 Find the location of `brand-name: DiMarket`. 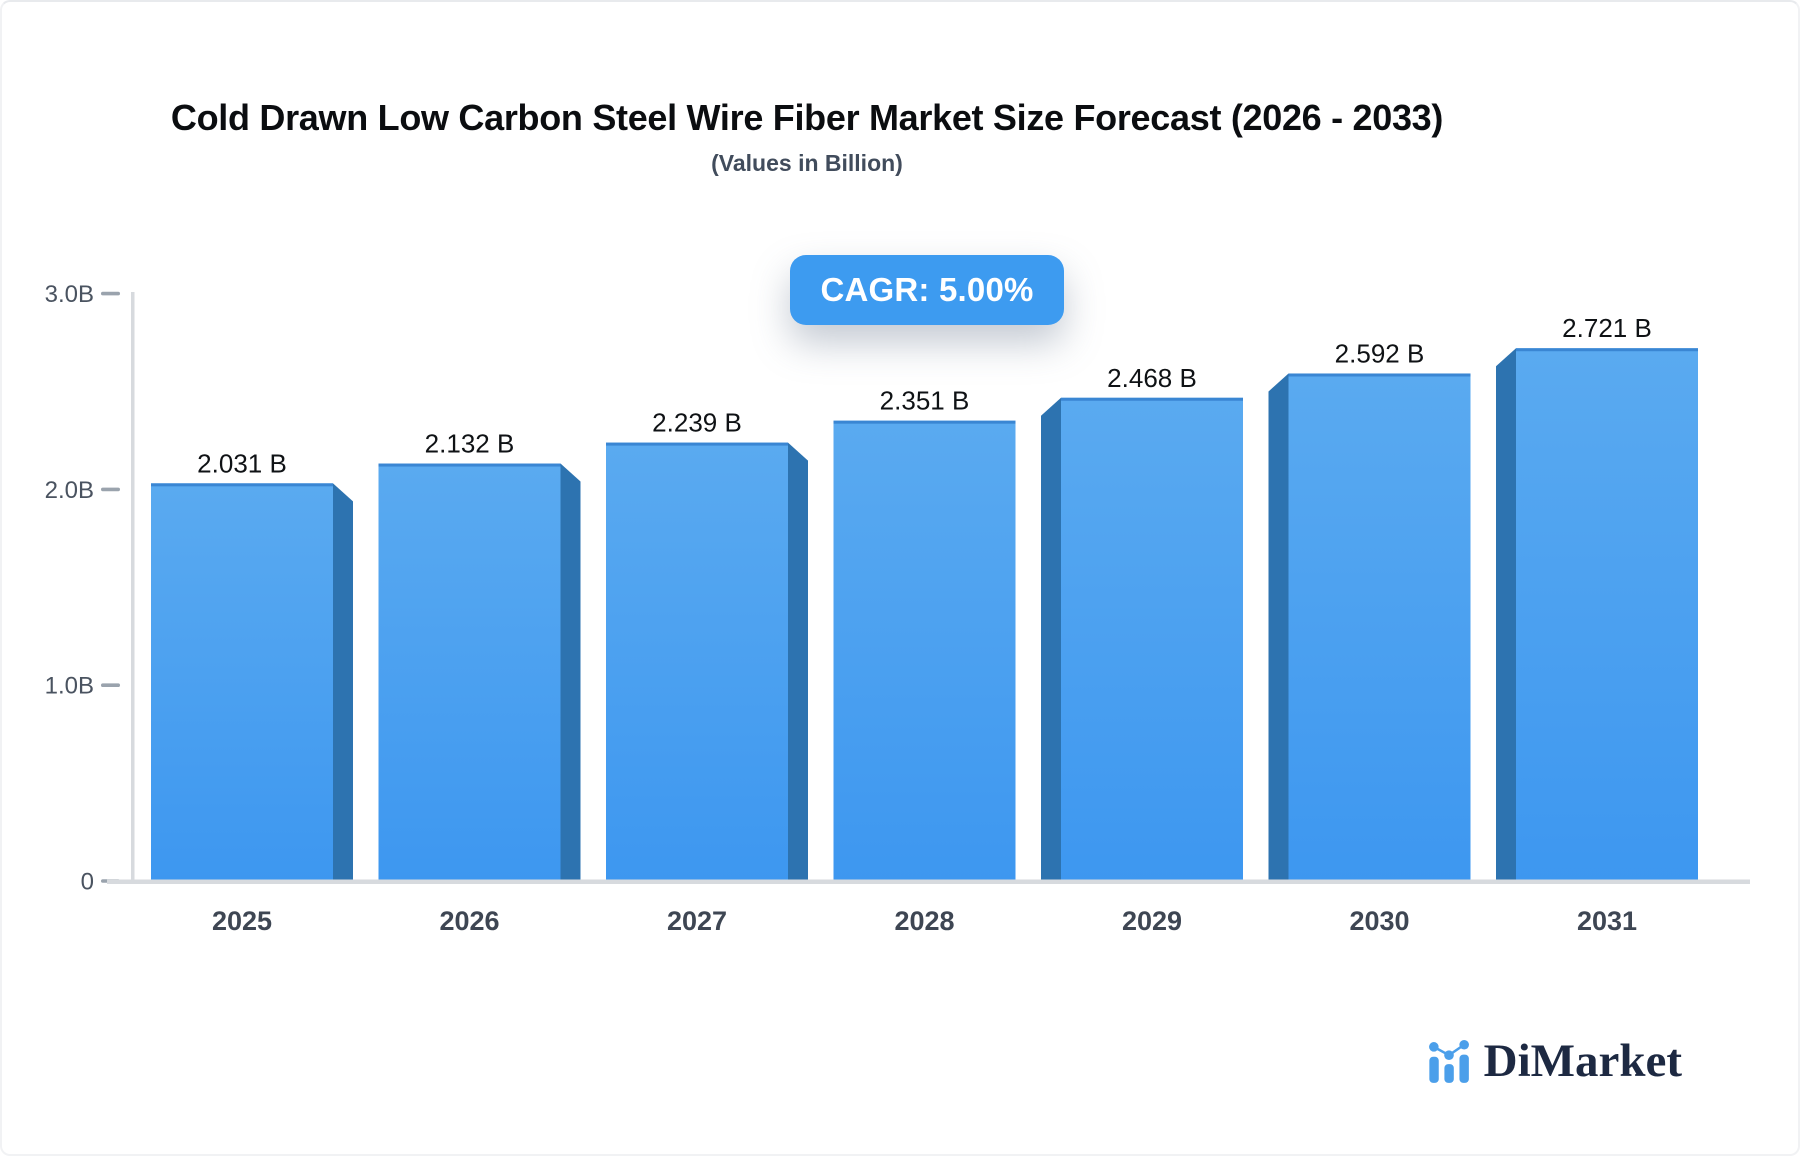

brand-name: DiMarket is located at coordinates (1582, 1061).